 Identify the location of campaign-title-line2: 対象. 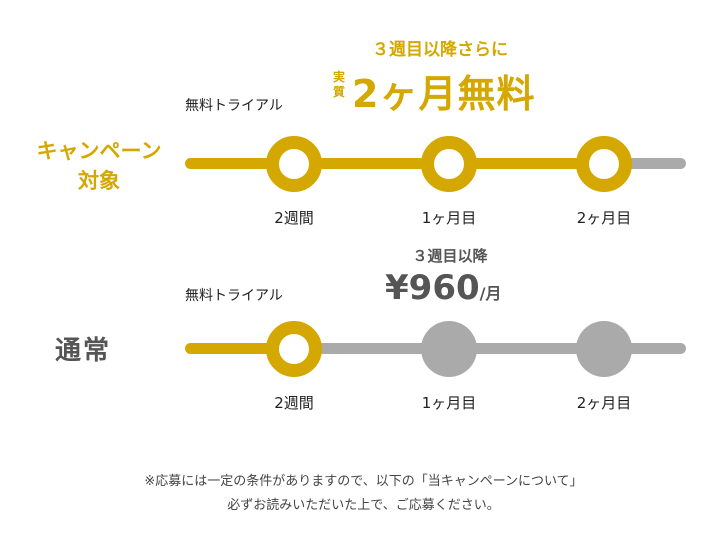
(99, 181).